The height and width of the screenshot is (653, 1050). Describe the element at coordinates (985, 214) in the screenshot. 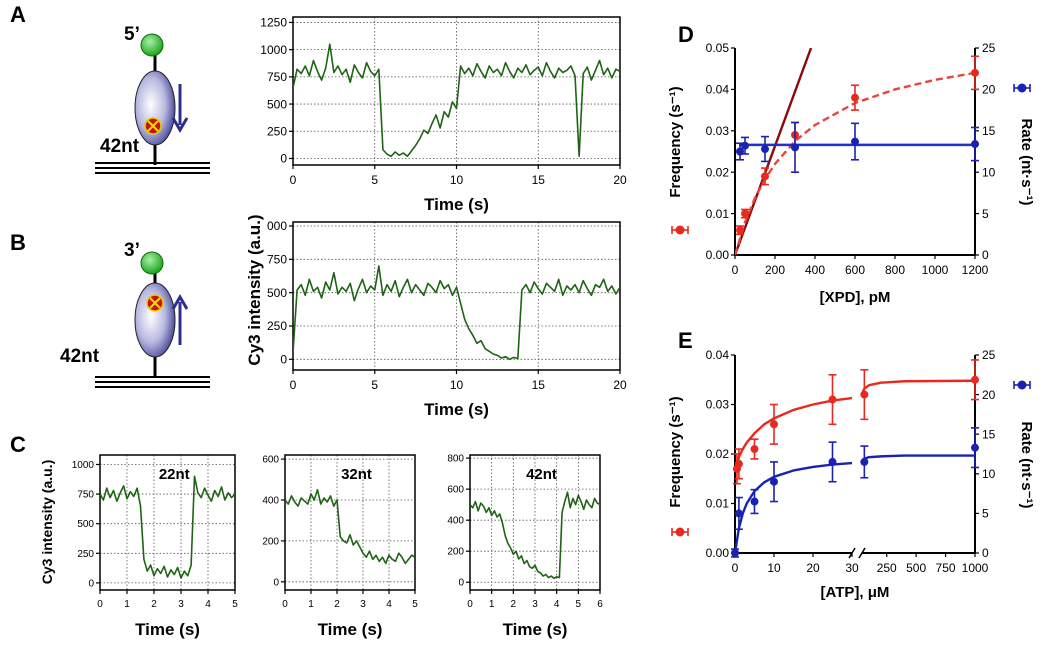

I see `y2-tick-label: 5` at that location.